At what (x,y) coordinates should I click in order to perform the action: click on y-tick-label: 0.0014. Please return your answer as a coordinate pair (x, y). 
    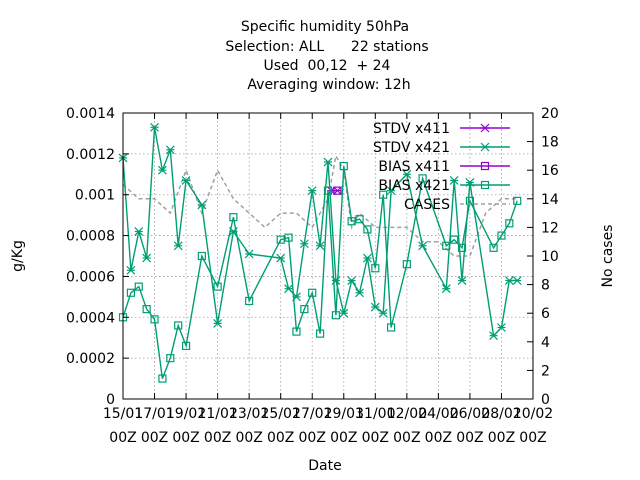
    Looking at the image, I should click on (90, 114).